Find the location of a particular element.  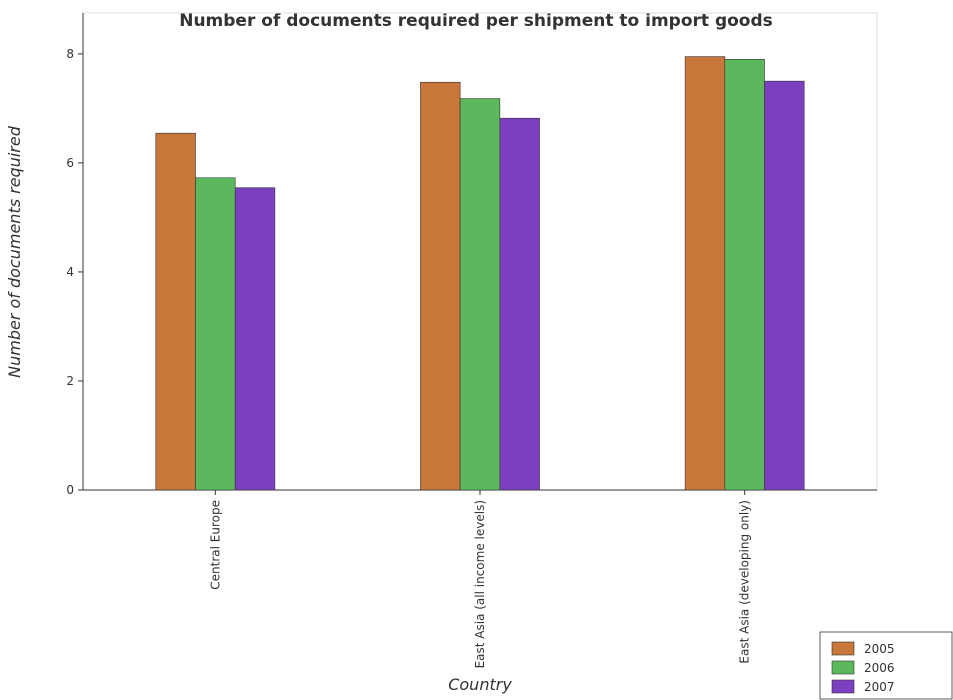

x-tick-label: East Asia (developing only) is located at coordinates (745, 582).